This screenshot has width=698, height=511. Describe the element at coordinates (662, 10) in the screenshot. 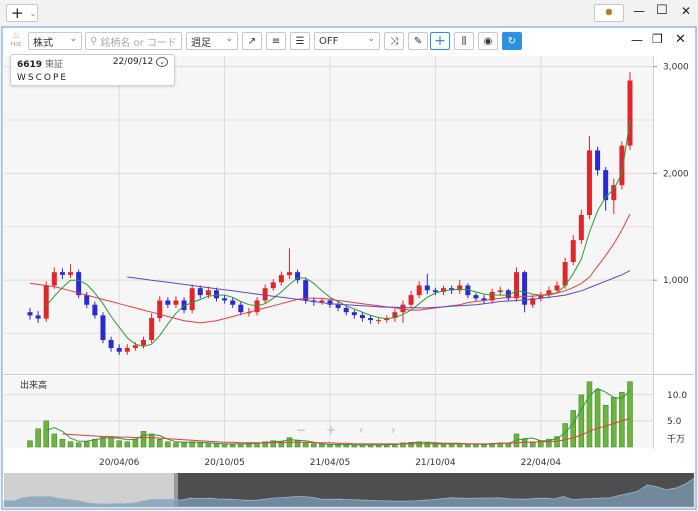

I see `maximize-button: ☐` at that location.